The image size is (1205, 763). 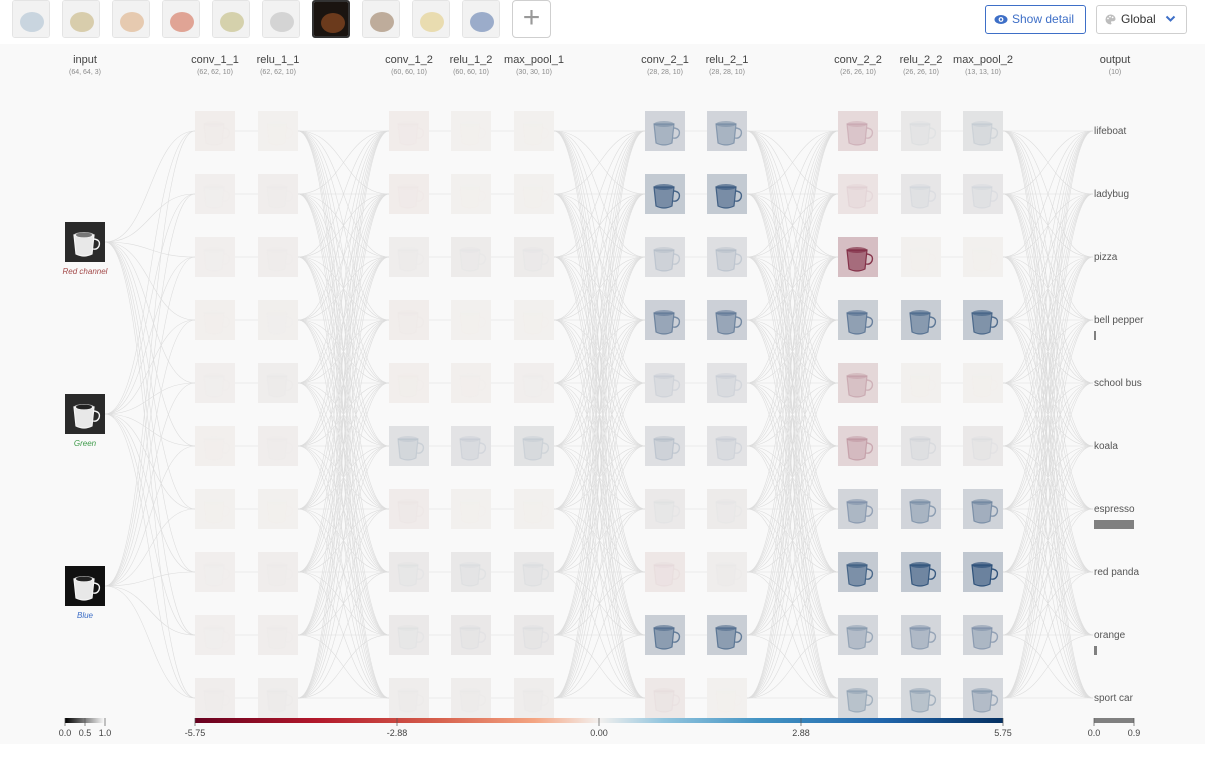 I want to click on input-channel-red, so click(x=85, y=242).